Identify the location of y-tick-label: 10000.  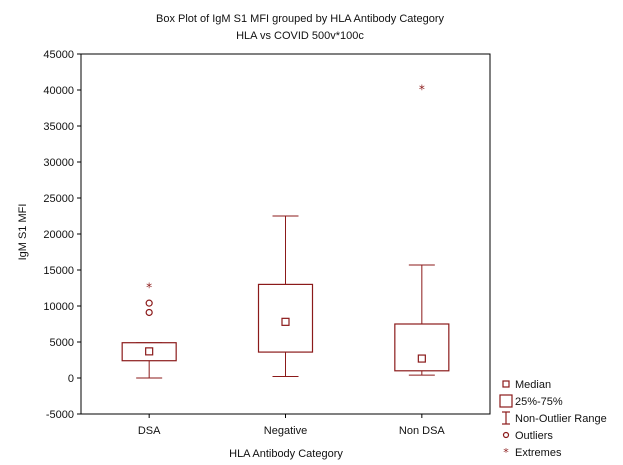
(58, 307).